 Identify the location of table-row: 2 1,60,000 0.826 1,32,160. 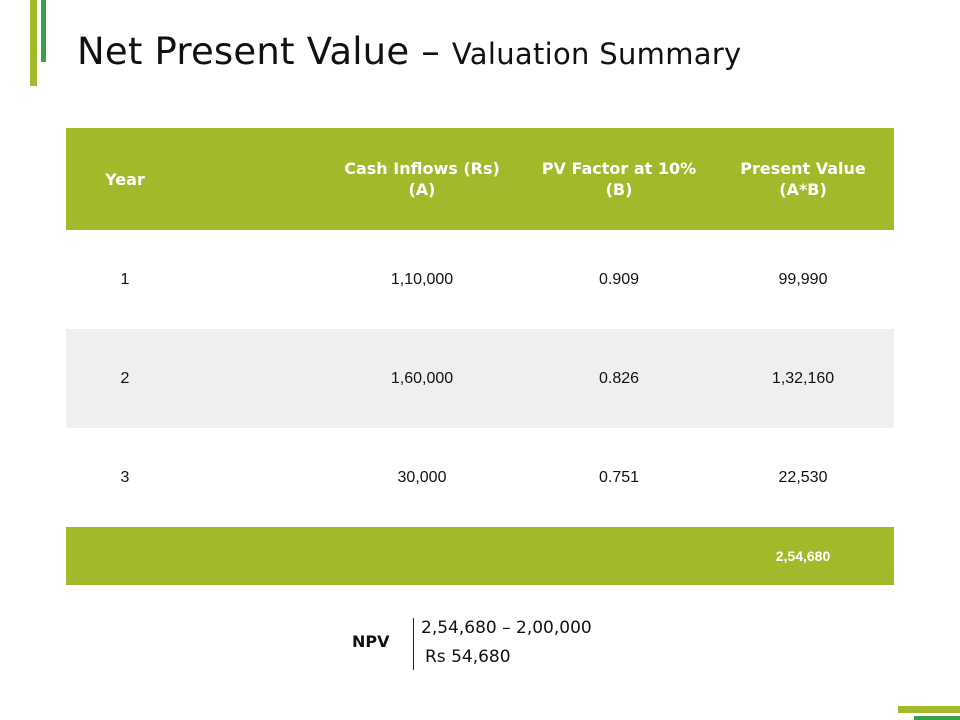
(480, 378).